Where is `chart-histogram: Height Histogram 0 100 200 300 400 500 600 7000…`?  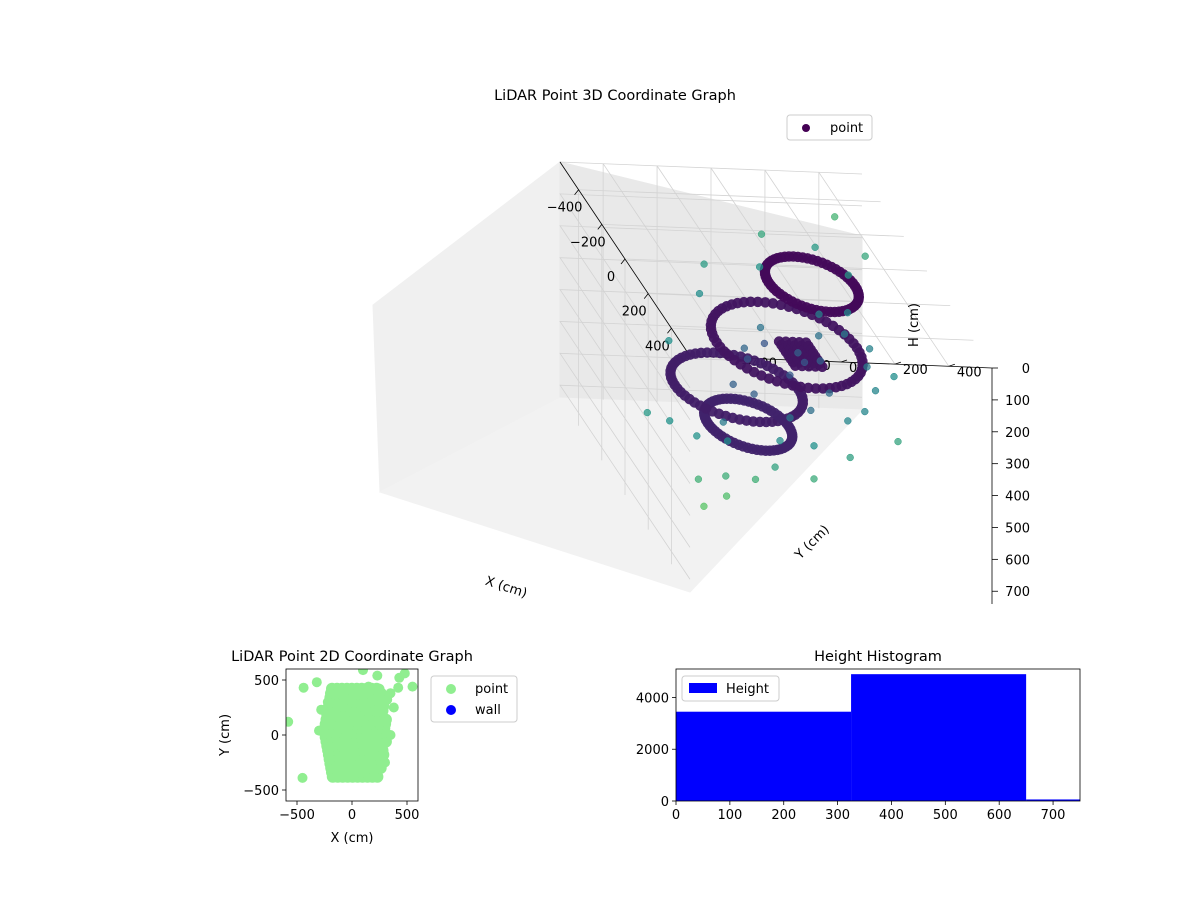 chart-histogram: Height Histogram 0 100 200 300 400 500 600 7000… is located at coordinates (858, 736).